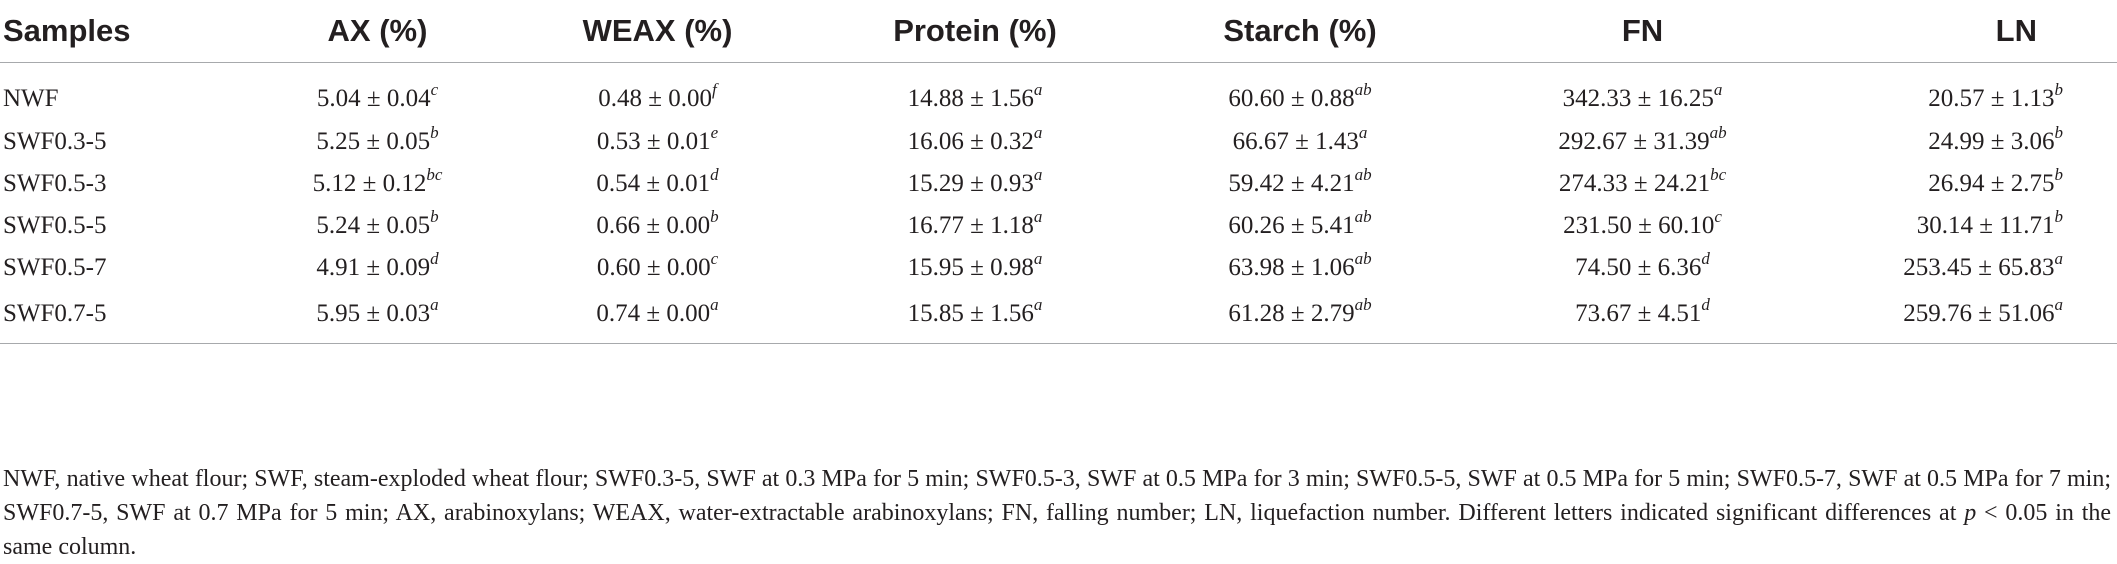 This screenshot has height=564, width=2117. I want to click on cell-value: 20.57 ± 1.13, so click(1991, 98).